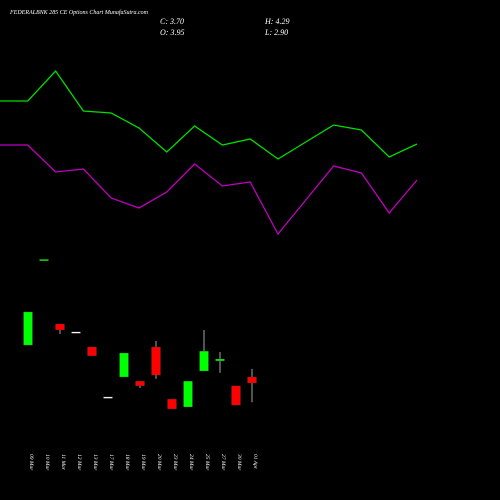 The image size is (500, 500). Describe the element at coordinates (31, 462) in the screenshot. I see `x-tick-label: 09 Mar` at that location.